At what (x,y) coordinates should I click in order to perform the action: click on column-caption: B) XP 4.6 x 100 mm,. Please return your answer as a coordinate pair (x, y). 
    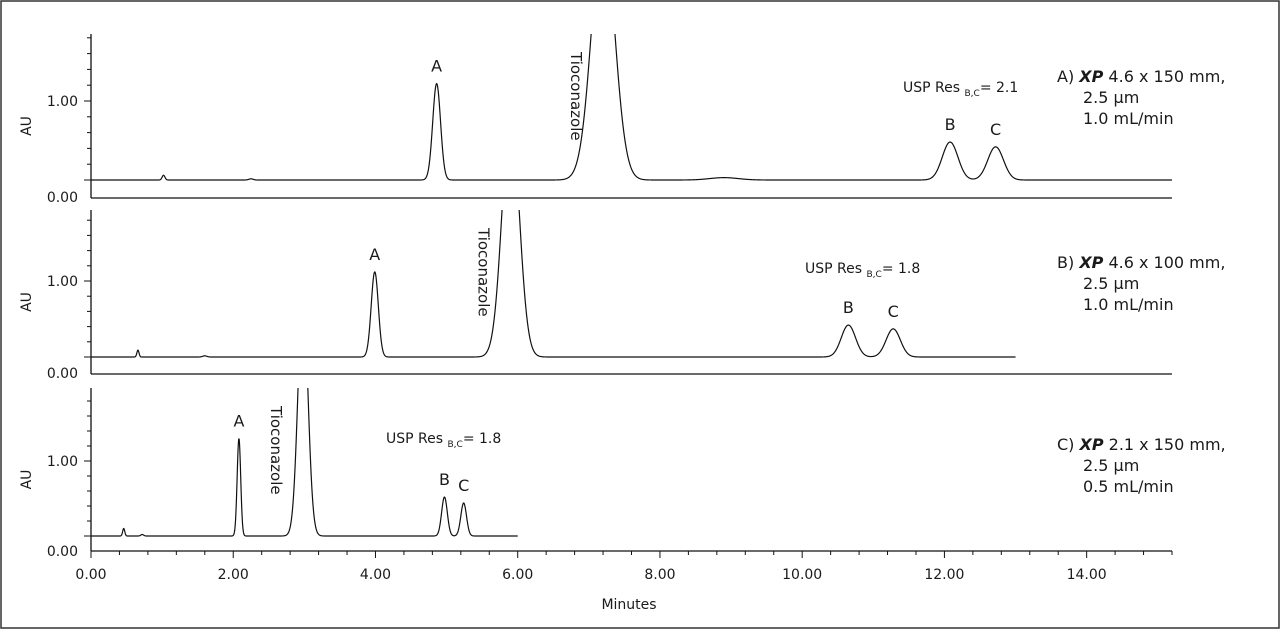
    Looking at the image, I should click on (1141, 262).